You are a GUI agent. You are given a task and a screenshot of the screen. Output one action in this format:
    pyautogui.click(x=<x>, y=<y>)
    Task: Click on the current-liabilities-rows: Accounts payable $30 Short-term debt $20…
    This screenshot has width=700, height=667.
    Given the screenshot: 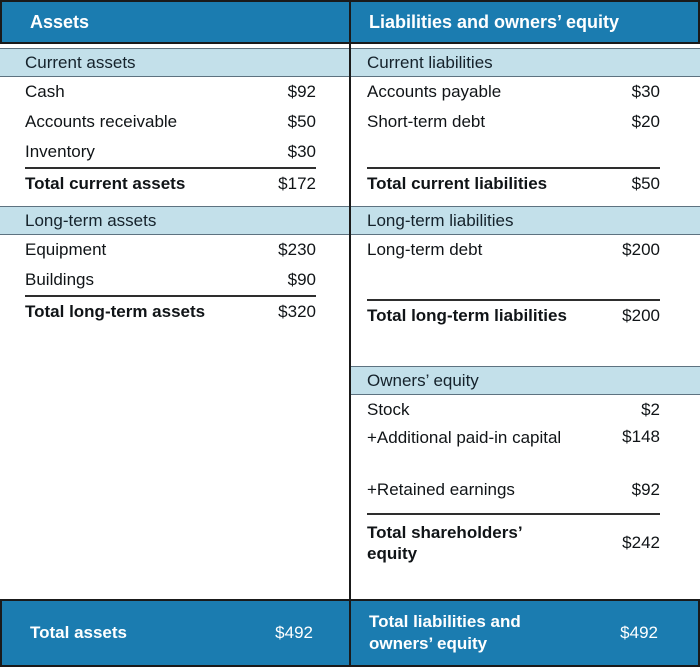 What is the action you would take?
    pyautogui.click(x=525, y=138)
    